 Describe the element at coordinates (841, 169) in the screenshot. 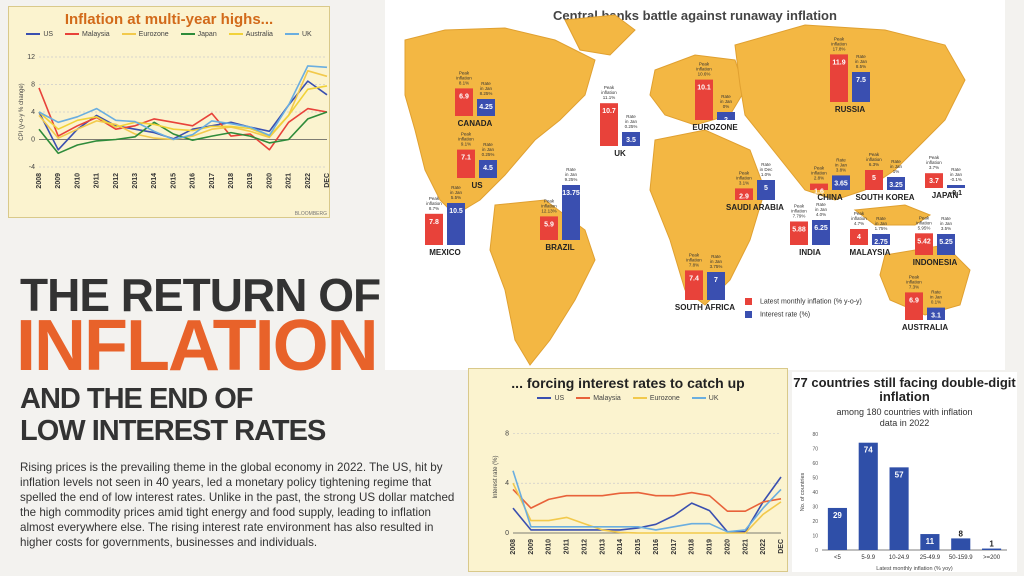

I see `rate-note-line3: 3.8%` at that location.